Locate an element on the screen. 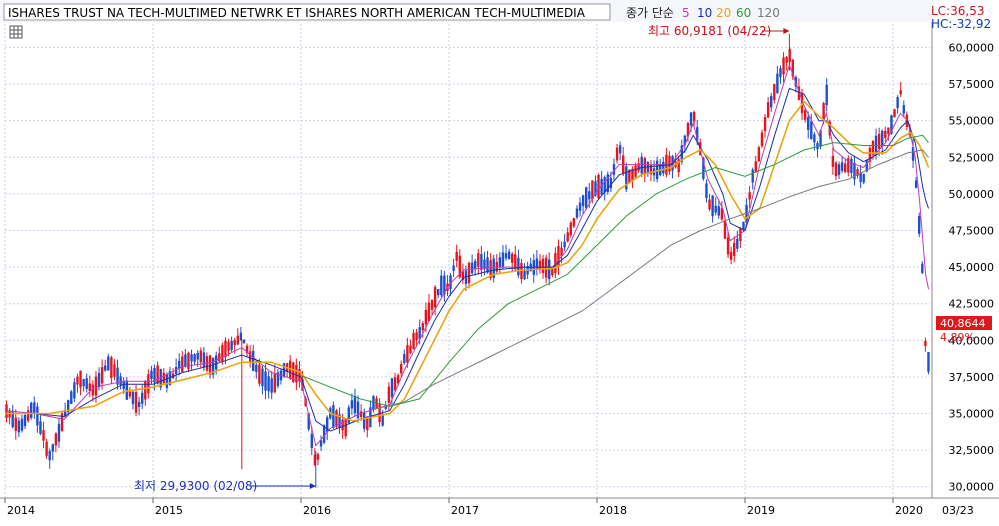 The height and width of the screenshot is (526, 999). x-tick-label: 2017 is located at coordinates (465, 510).